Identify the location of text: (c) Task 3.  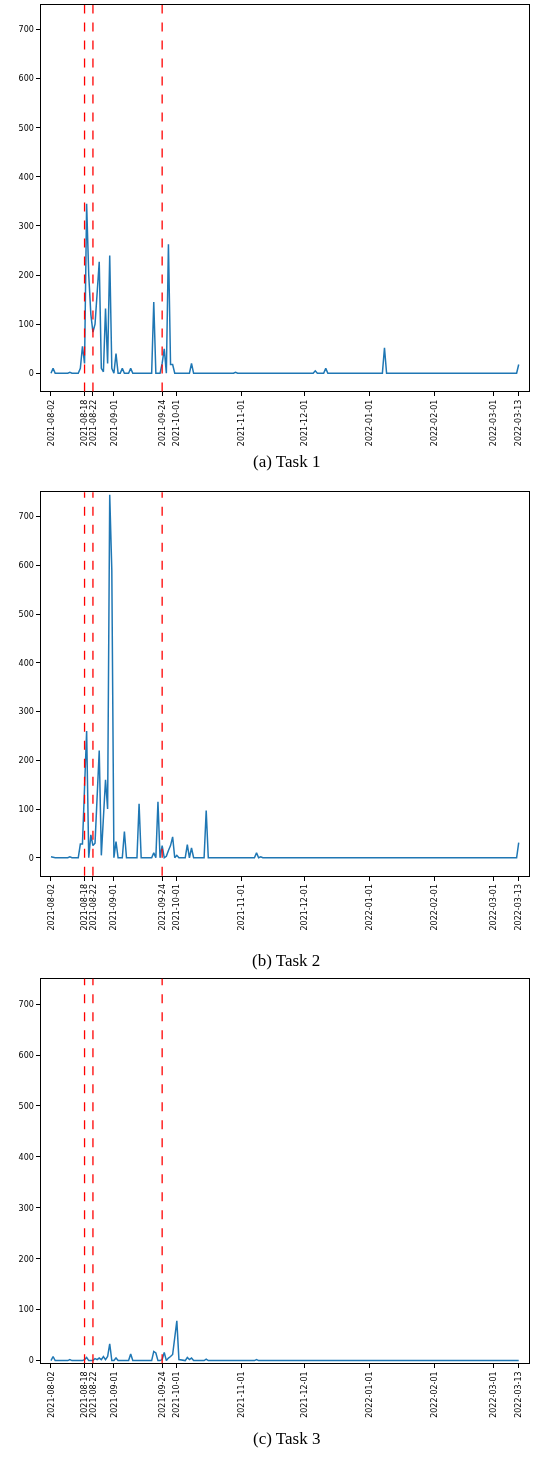
(287, 1438).